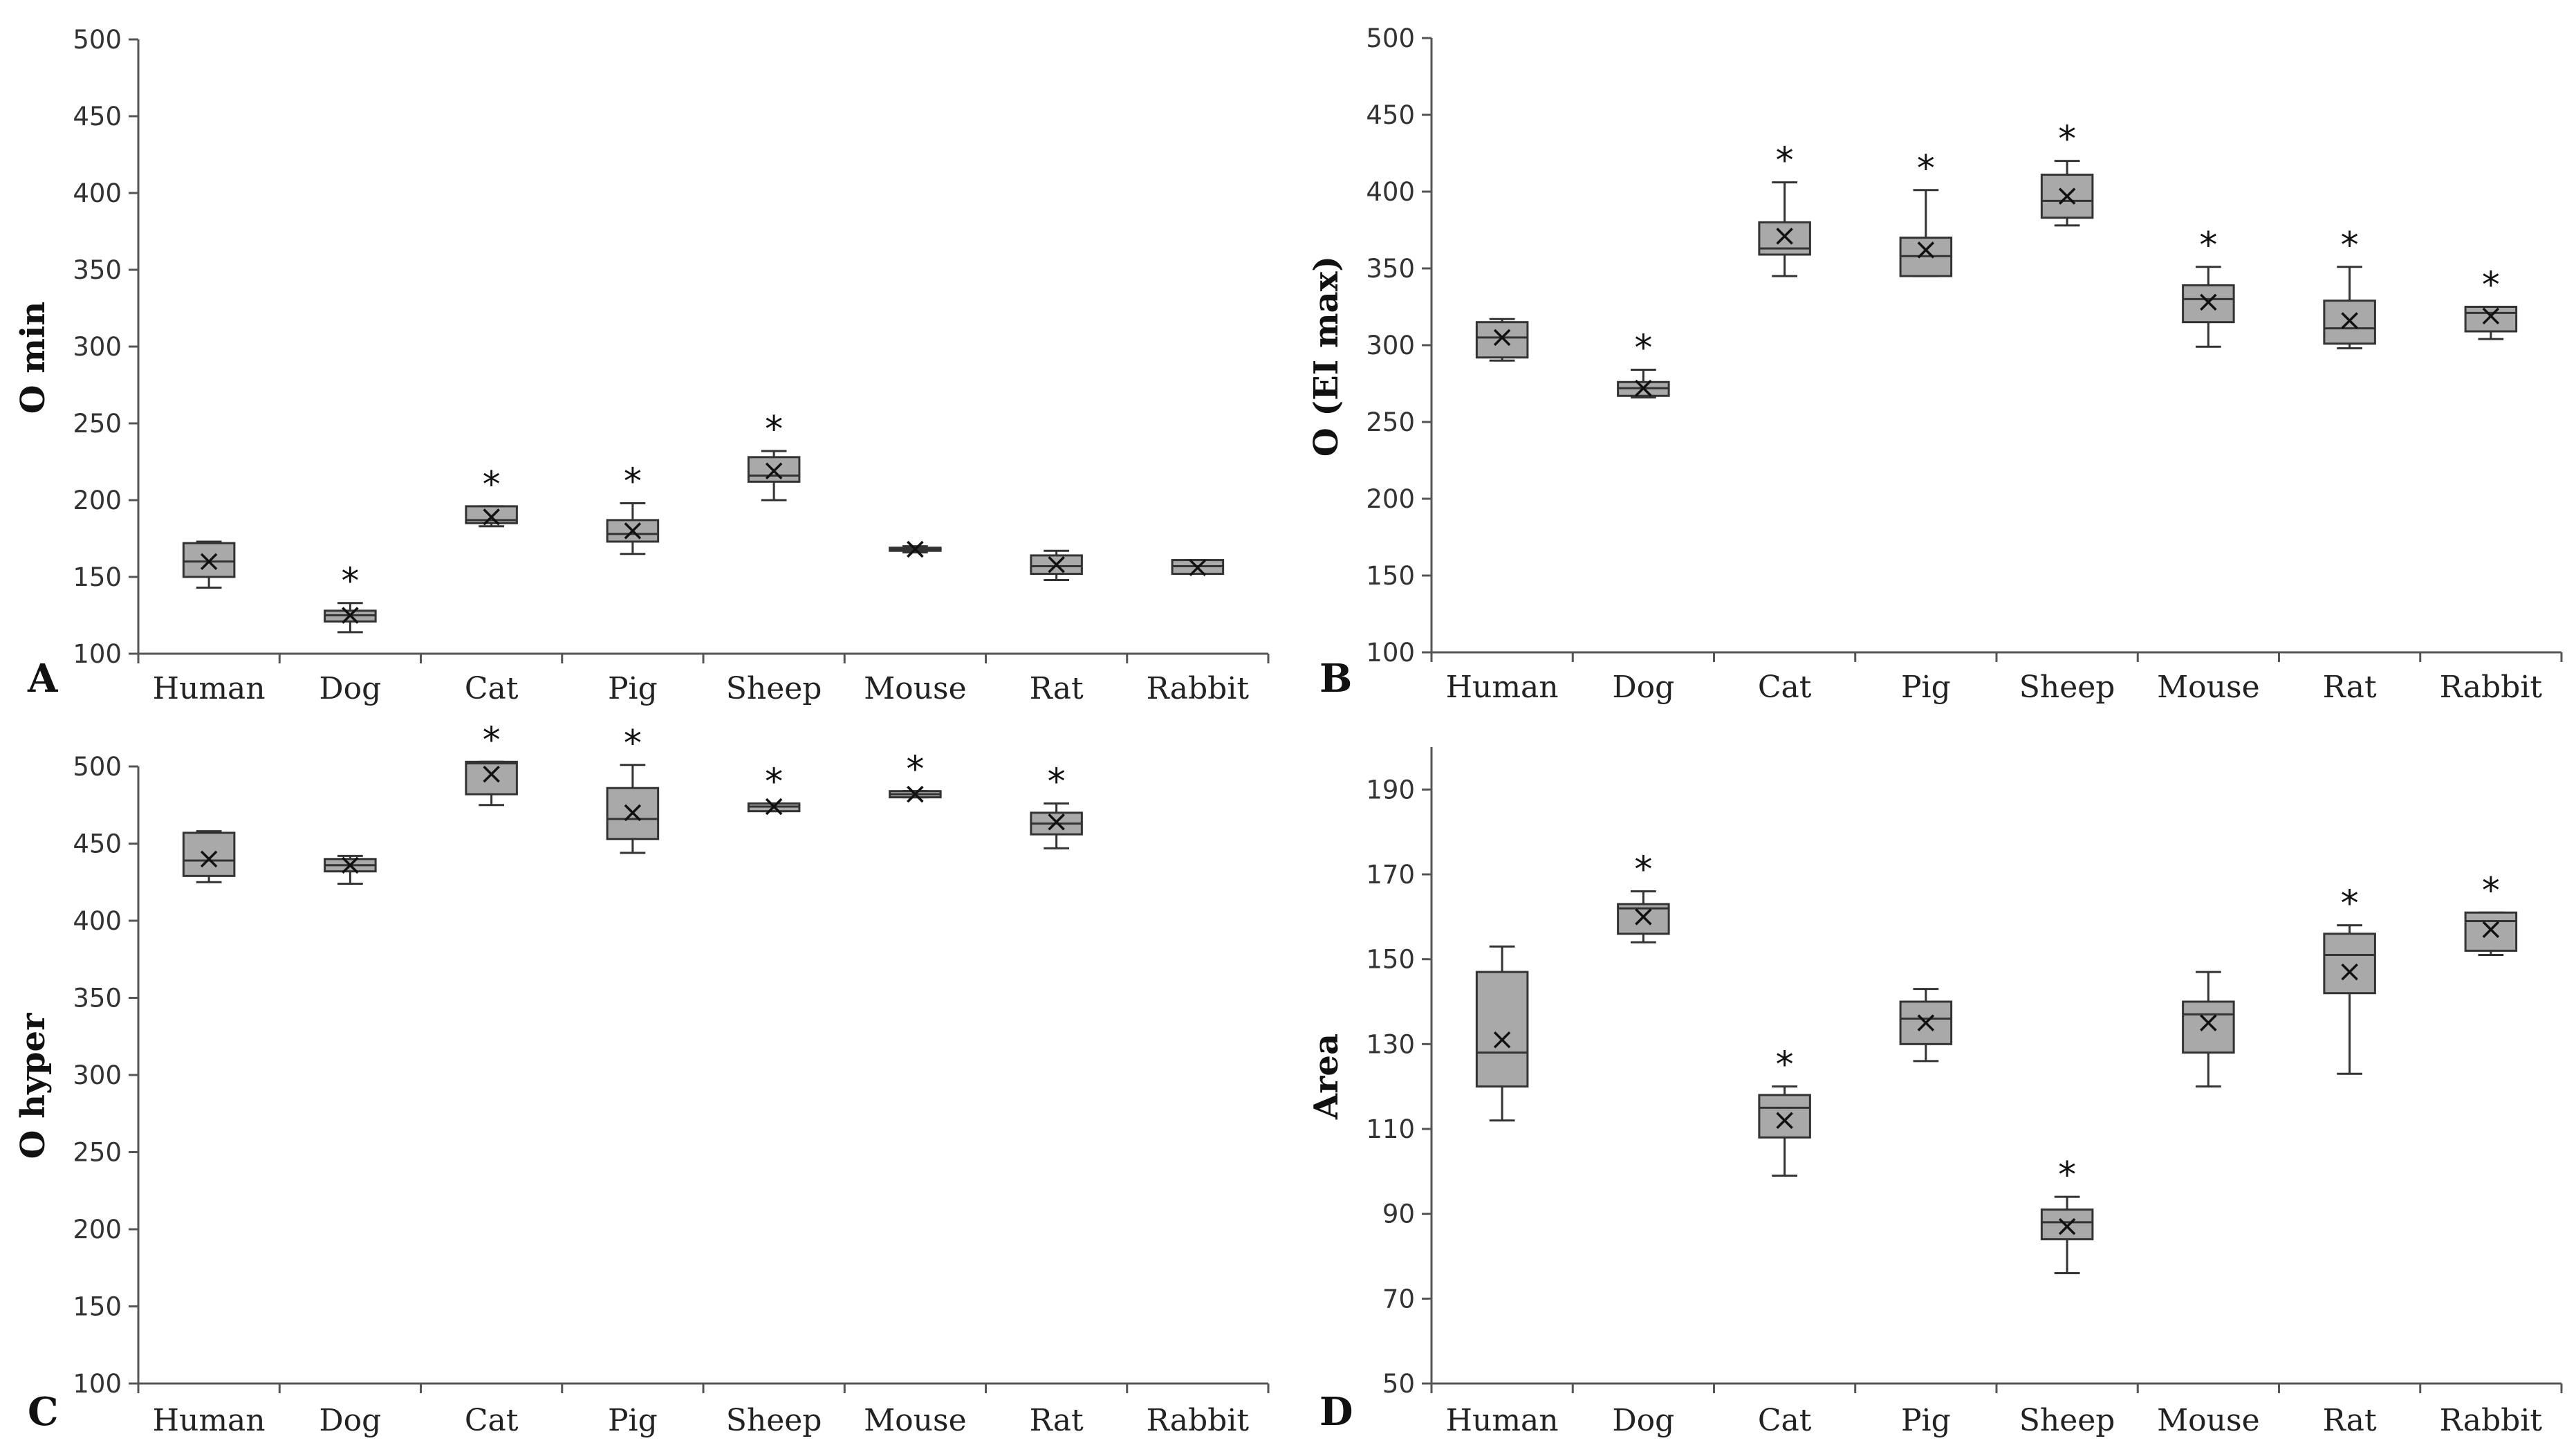 The width and height of the screenshot is (2576, 1452). I want to click on box-rabbit, so click(1198, 567).